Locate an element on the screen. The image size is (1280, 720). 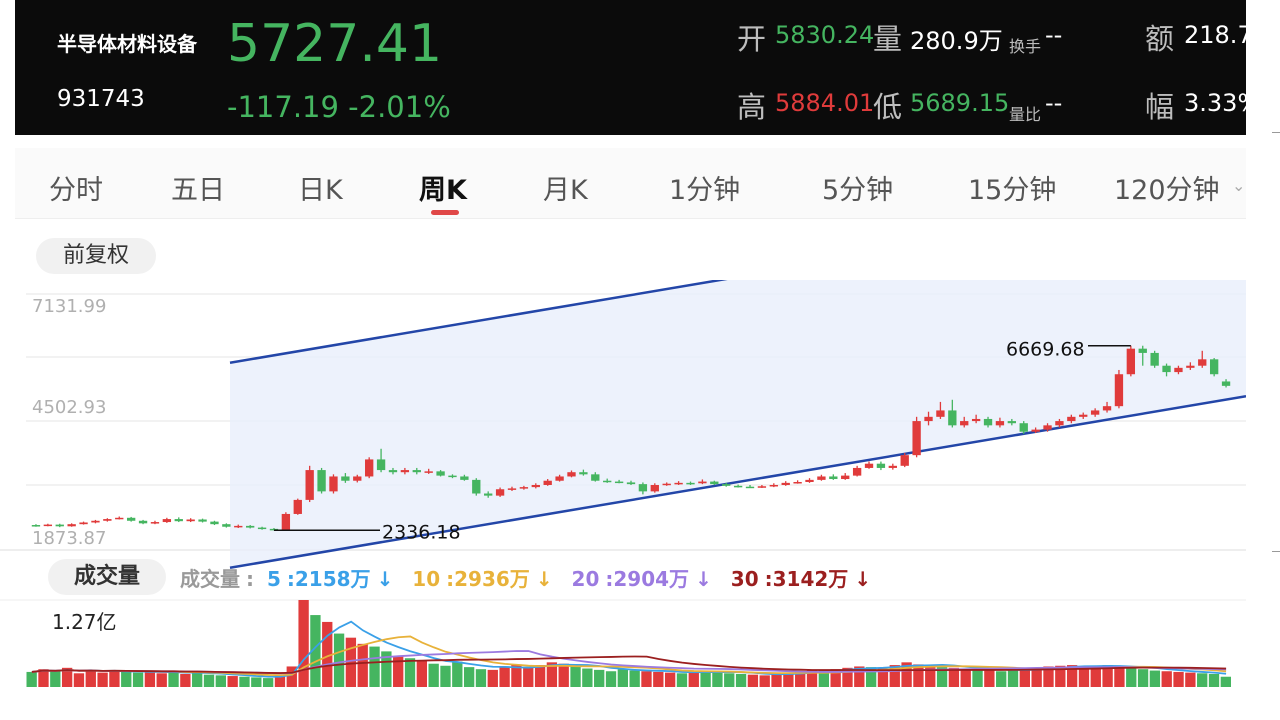
tab-5min: 5分钟 is located at coordinates (858, 190).